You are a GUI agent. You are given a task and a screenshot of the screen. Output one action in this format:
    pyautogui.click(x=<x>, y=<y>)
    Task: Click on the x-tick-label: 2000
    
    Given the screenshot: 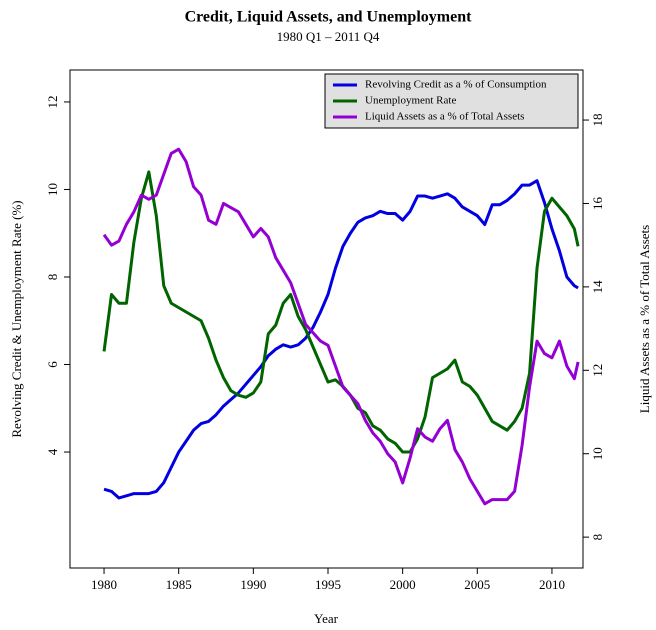 What is the action you would take?
    pyautogui.click(x=403, y=584)
    